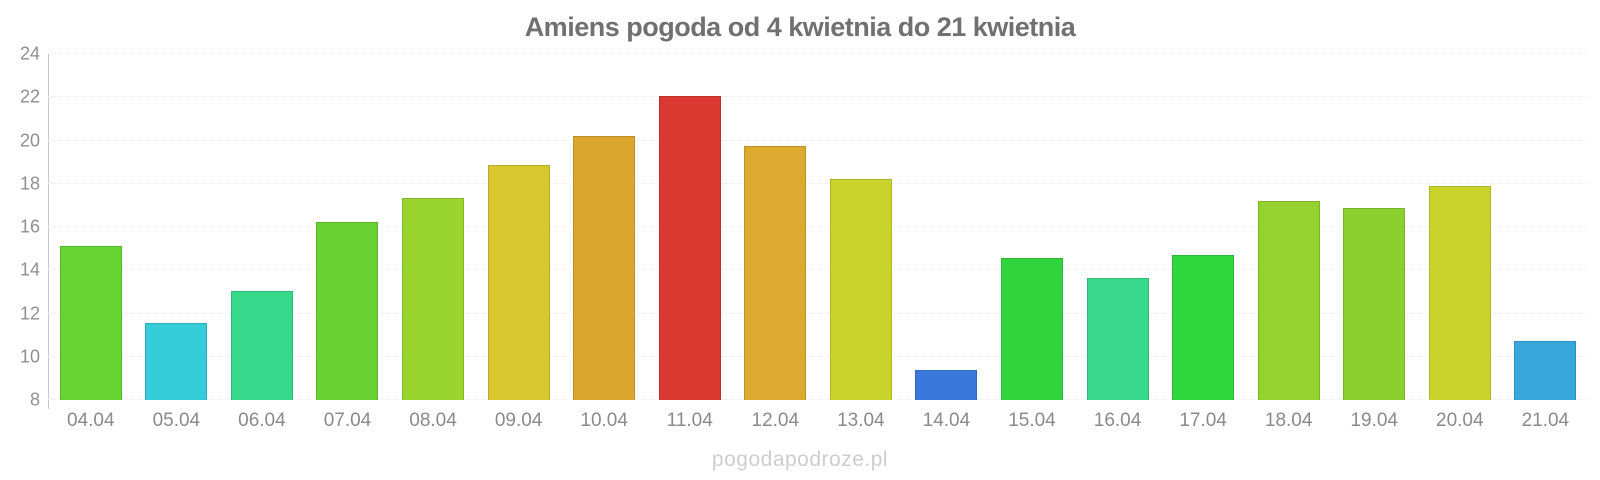  Describe the element at coordinates (29, 183) in the screenshot. I see `y-tick-label-18: 18` at that location.